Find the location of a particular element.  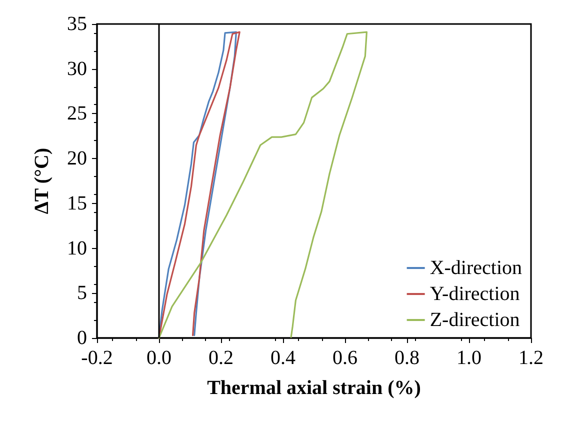

legend-label: Z-direction is located at coordinates (475, 320).